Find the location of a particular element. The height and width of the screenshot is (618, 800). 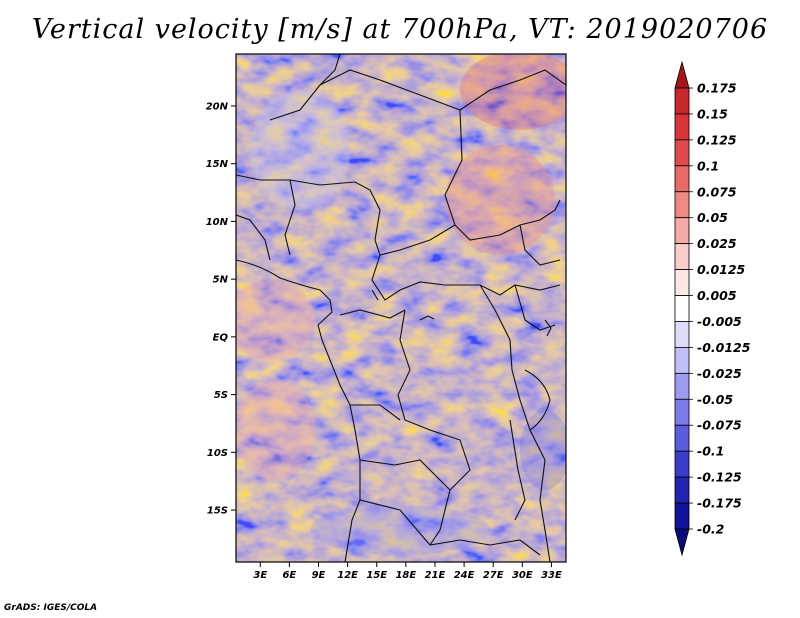

colorbar-label: 0.005 is located at coordinates (717, 295).